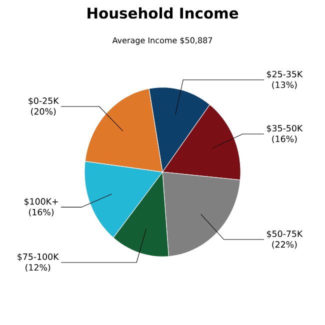 The height and width of the screenshot is (325, 325). Describe the element at coordinates (41, 202) in the screenshot. I see `slice-label: $100K+` at that location.